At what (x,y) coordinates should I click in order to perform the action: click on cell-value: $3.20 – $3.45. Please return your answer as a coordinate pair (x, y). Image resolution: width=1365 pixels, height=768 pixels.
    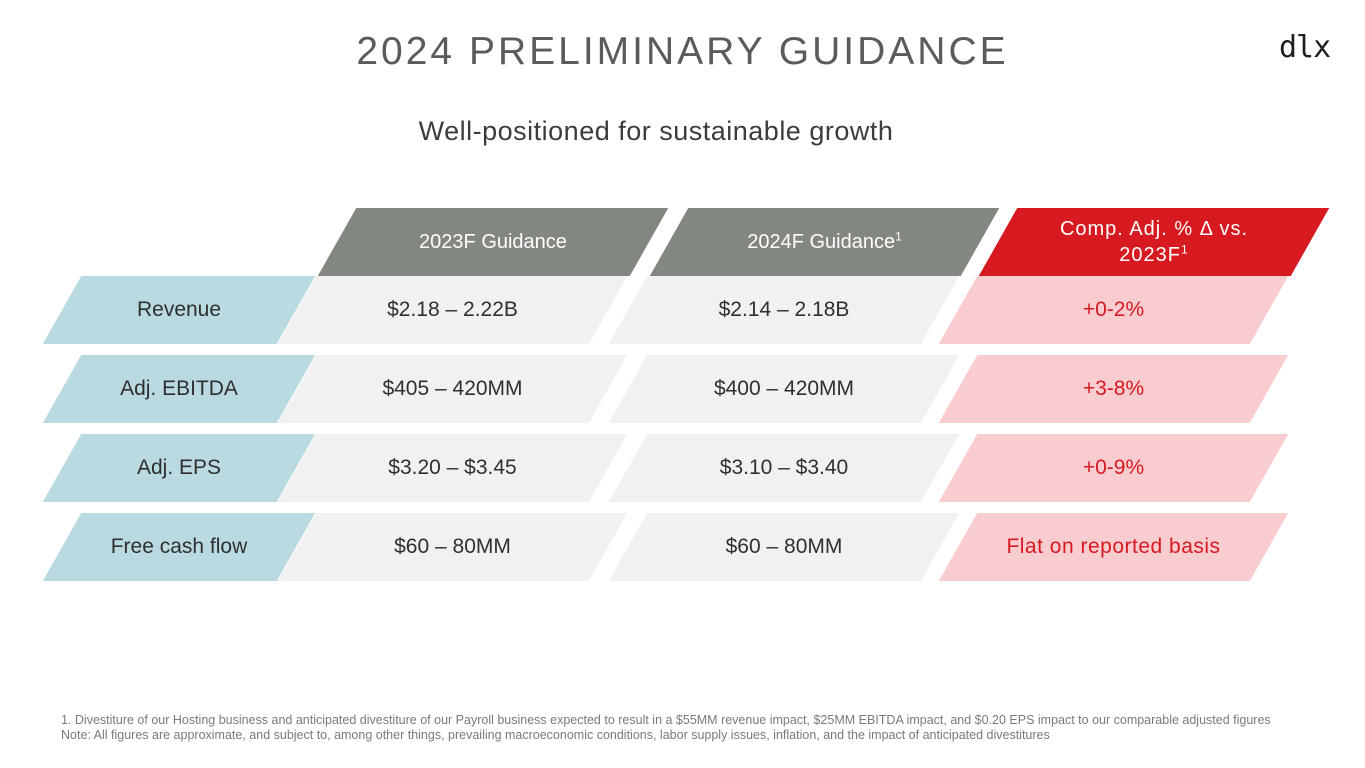
    Looking at the image, I should click on (452, 467).